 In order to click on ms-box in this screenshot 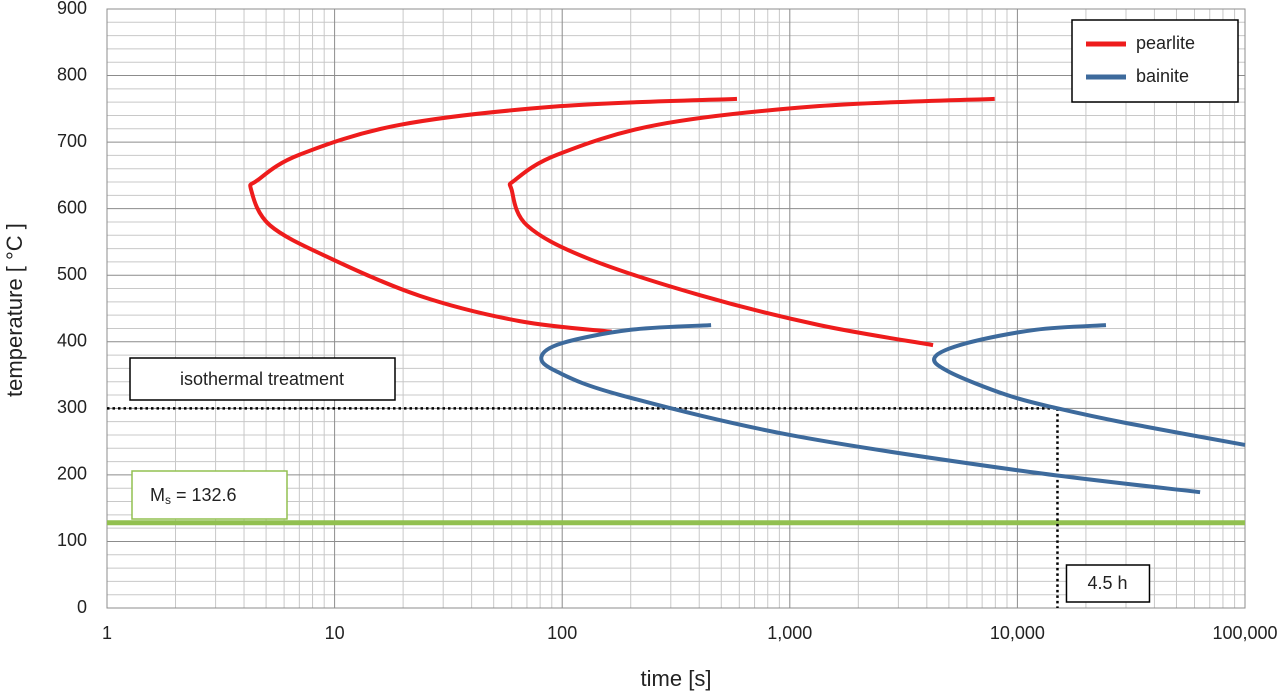, I will do `click(209, 495)`.